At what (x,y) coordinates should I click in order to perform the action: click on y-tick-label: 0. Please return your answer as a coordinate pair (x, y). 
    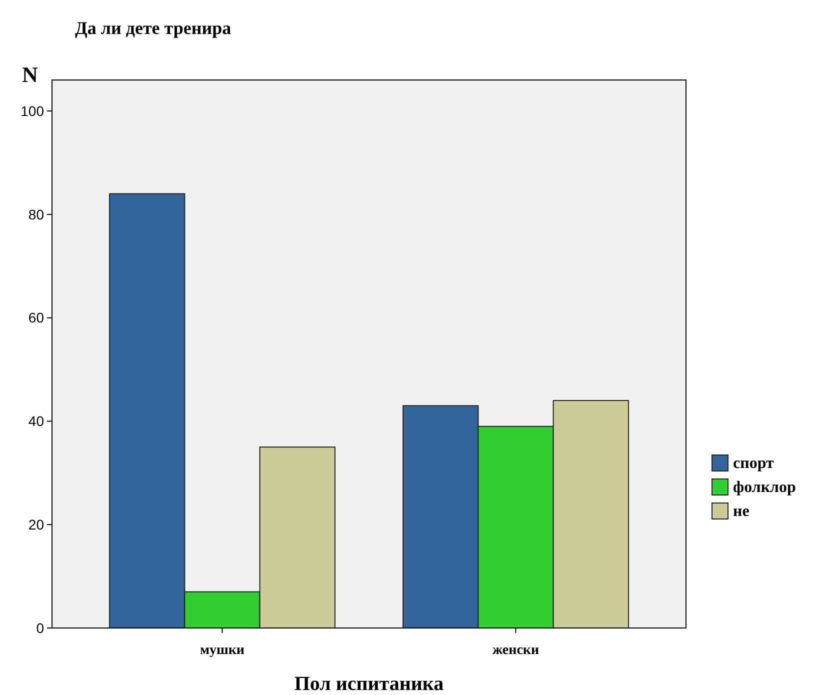
    Looking at the image, I should click on (40, 628).